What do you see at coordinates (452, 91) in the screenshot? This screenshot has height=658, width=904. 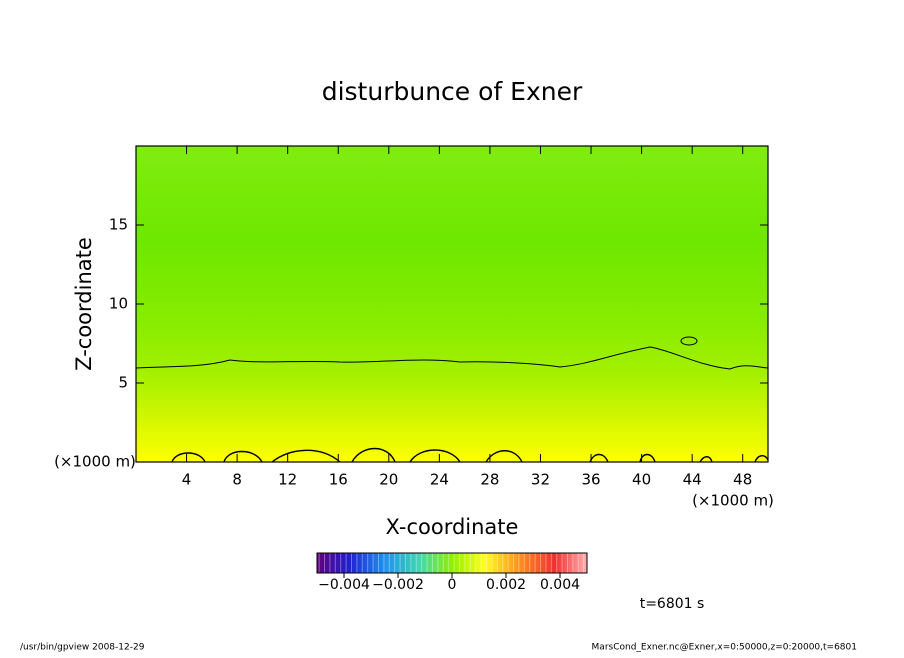 I see `chart-title: disturbunce of Exner` at bounding box center [452, 91].